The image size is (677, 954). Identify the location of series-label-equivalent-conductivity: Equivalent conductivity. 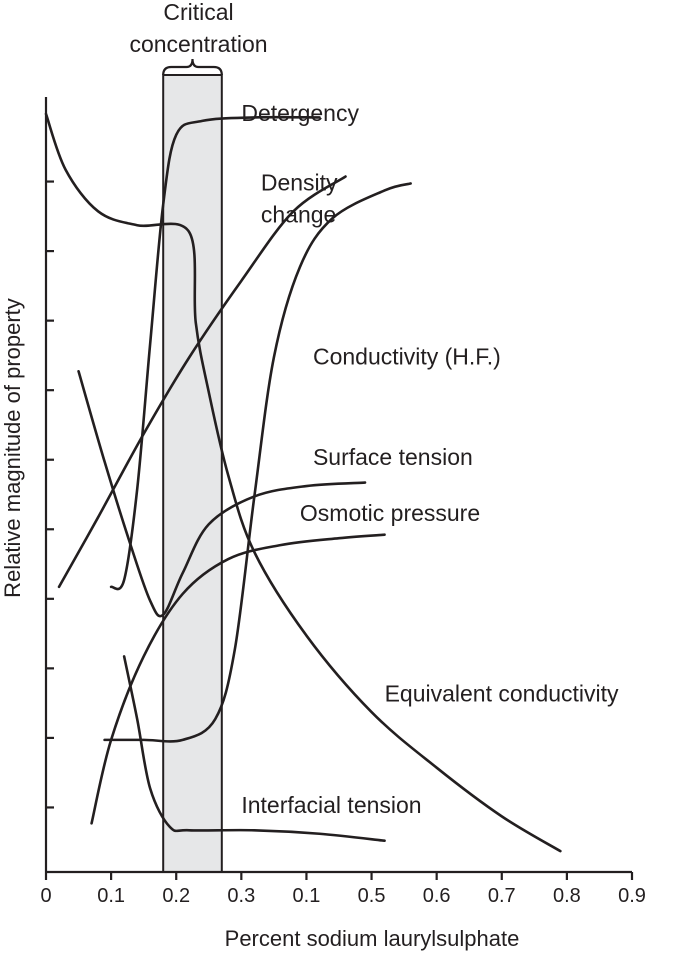
(502, 694).